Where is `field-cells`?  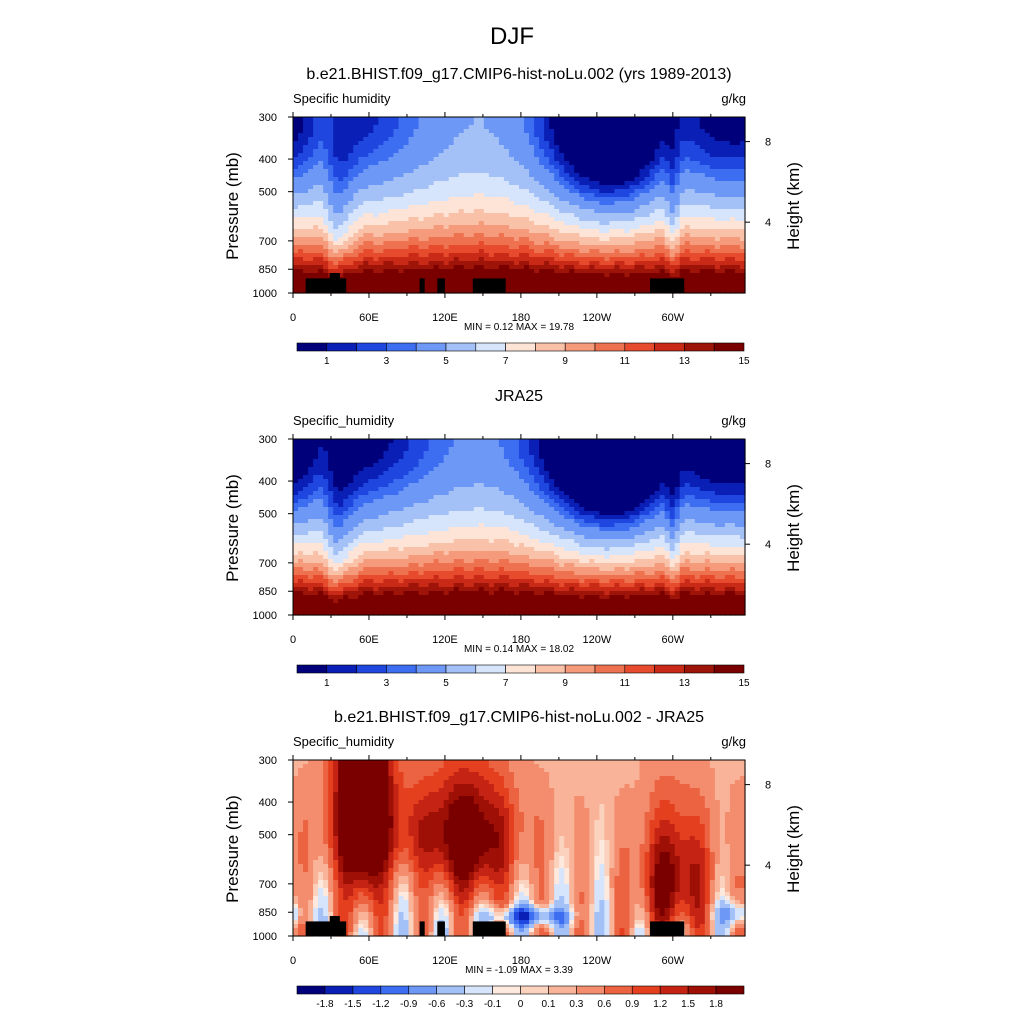
field-cells is located at coordinates (519, 527).